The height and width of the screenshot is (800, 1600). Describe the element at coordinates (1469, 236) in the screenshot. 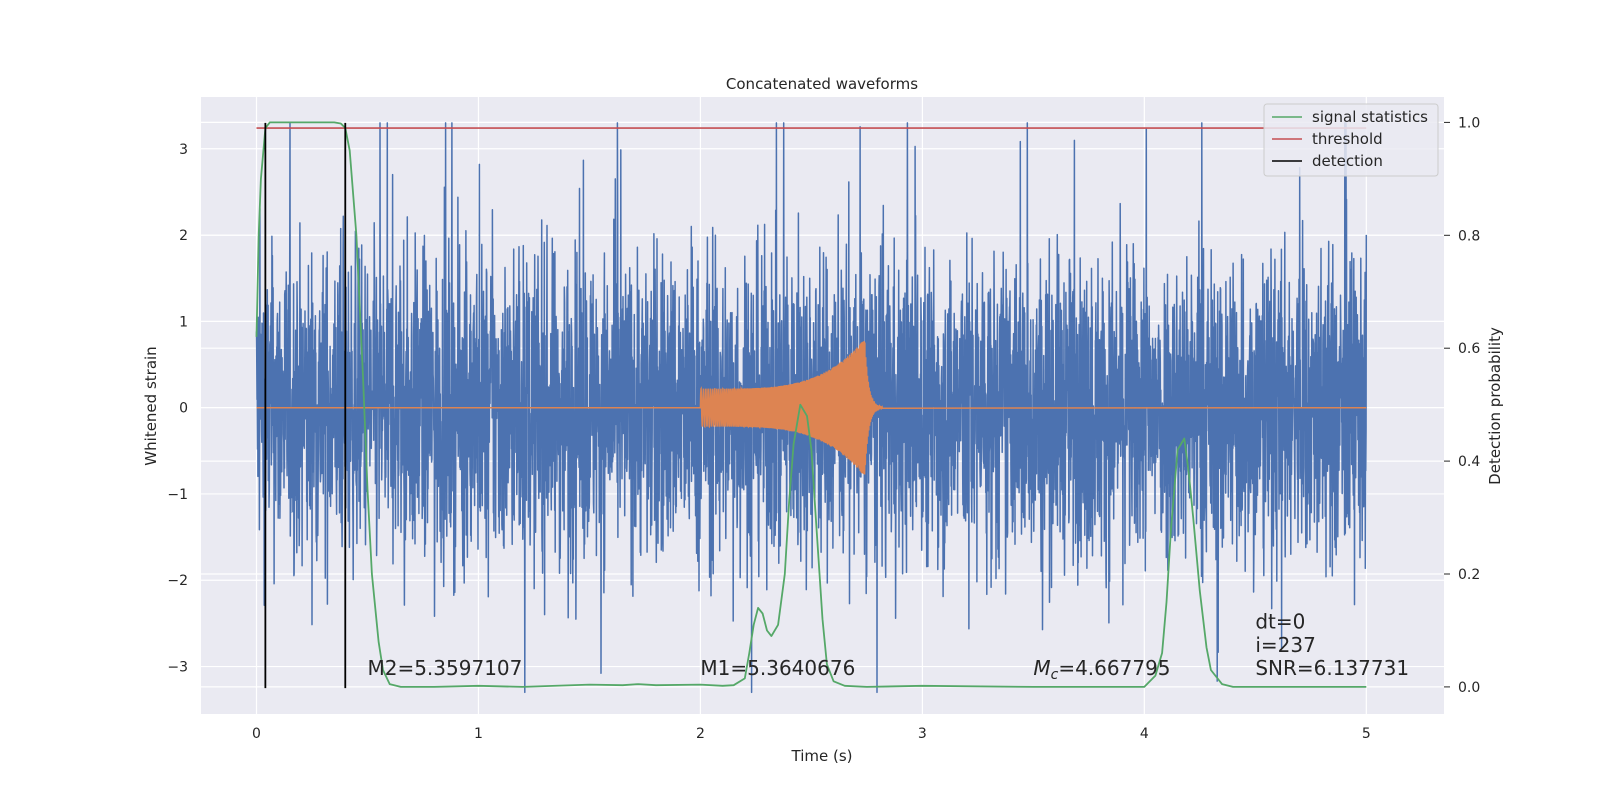

I see `y-right-tick-label: 0.8` at that location.